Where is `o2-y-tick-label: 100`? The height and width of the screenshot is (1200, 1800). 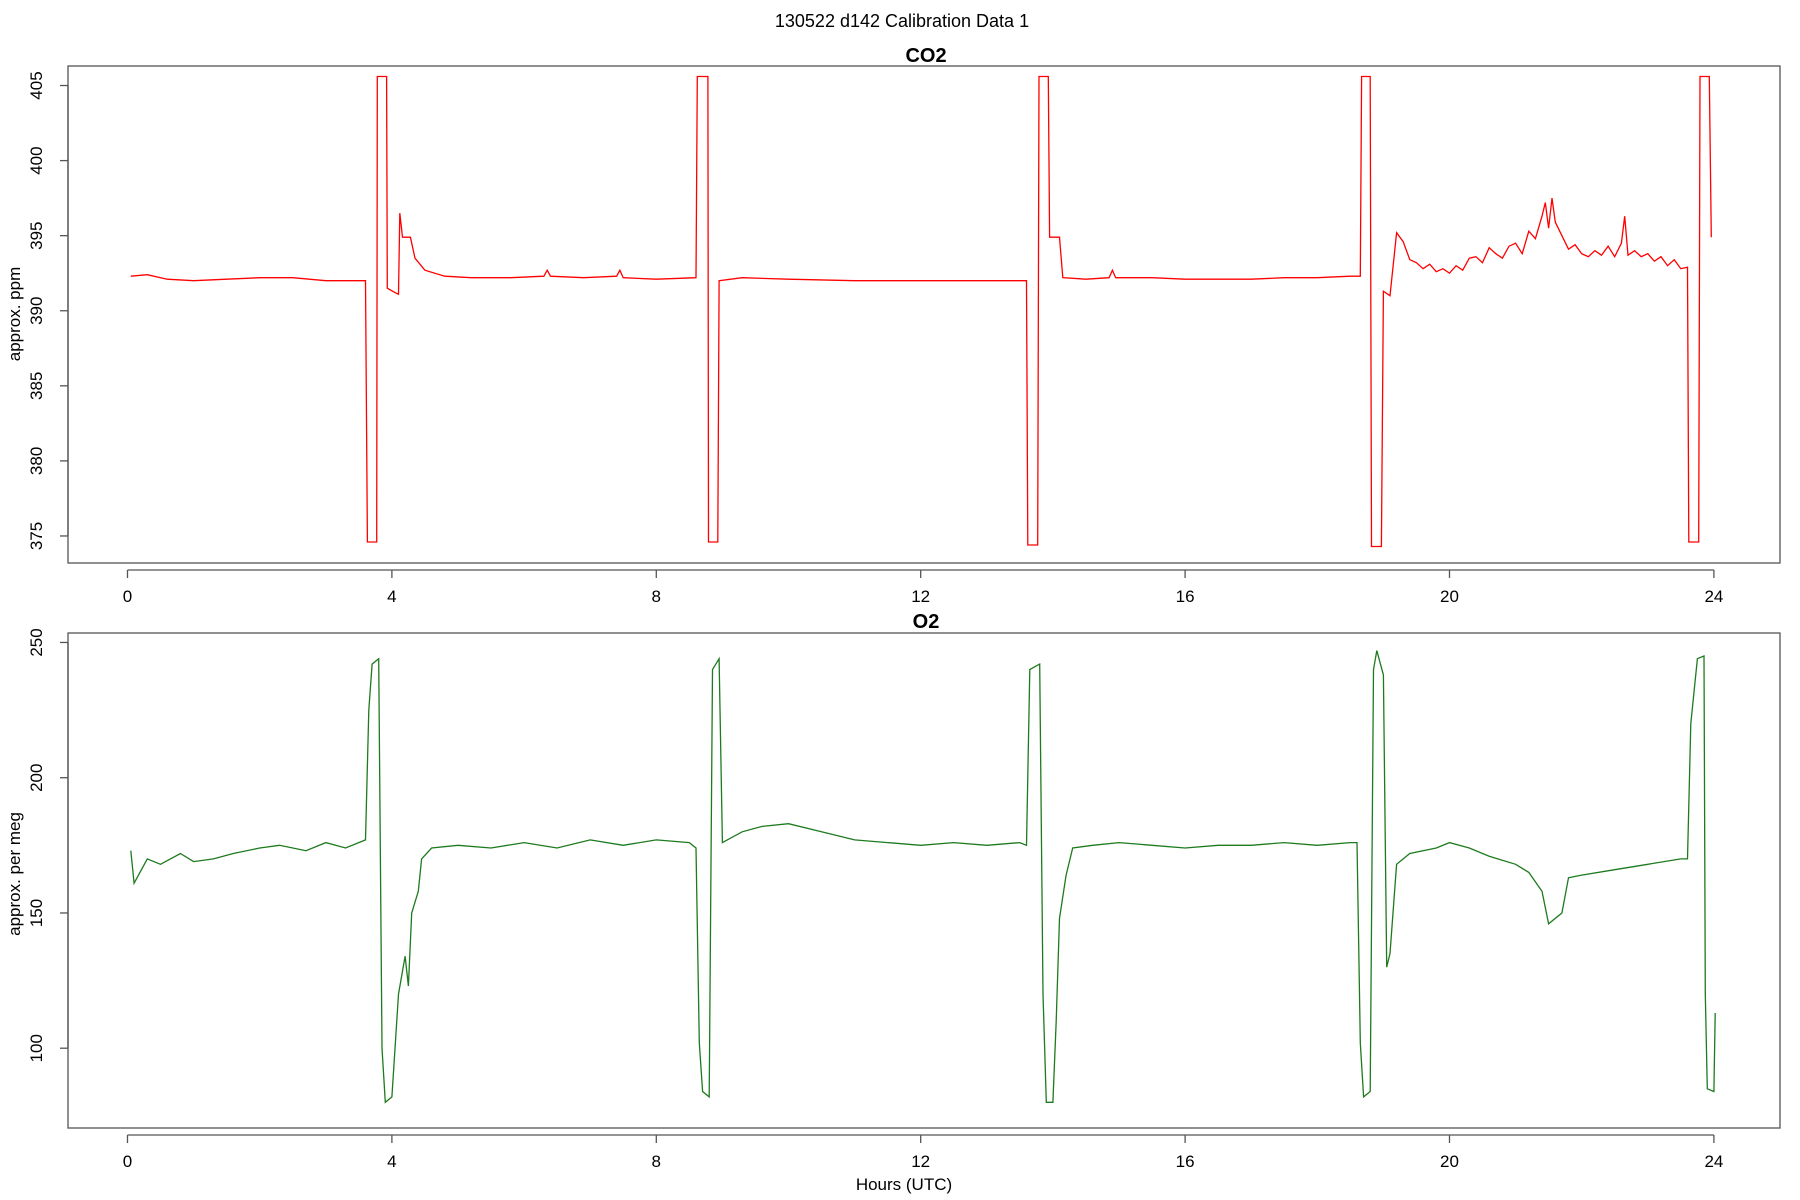
o2-y-tick-label: 100 is located at coordinates (36, 1048).